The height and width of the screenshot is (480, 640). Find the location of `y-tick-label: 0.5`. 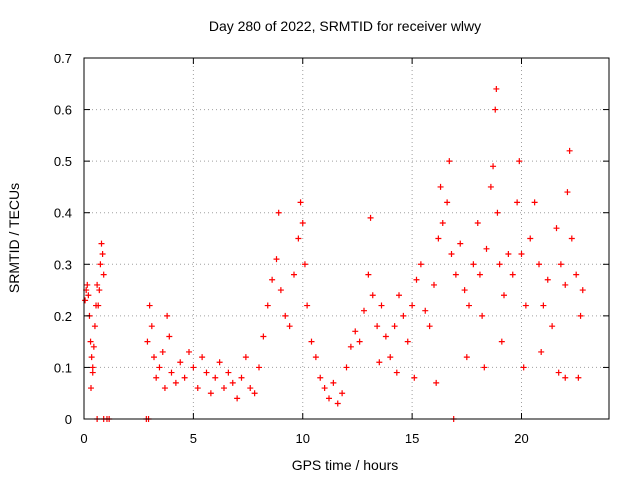

y-tick-label: 0.5 is located at coordinates (63, 161).